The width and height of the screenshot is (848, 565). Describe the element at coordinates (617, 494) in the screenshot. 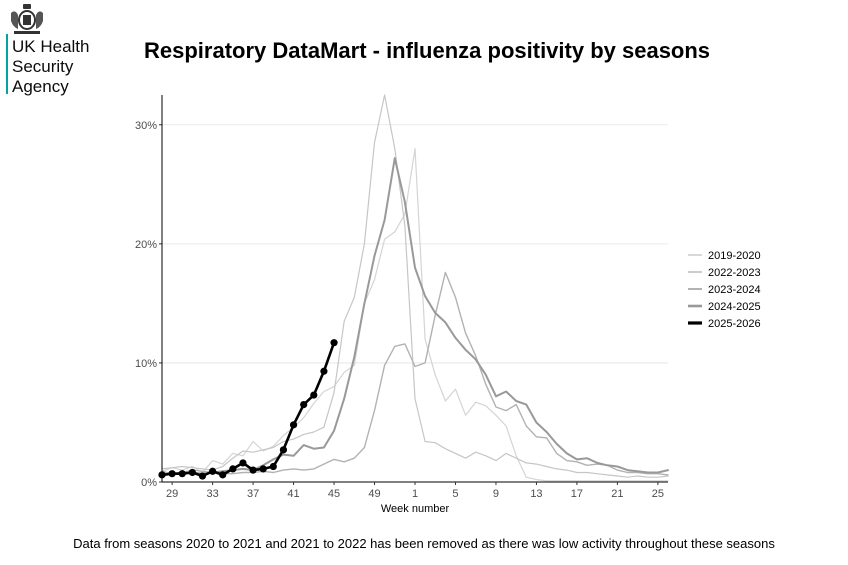

I see `x-tick-label: 21` at that location.